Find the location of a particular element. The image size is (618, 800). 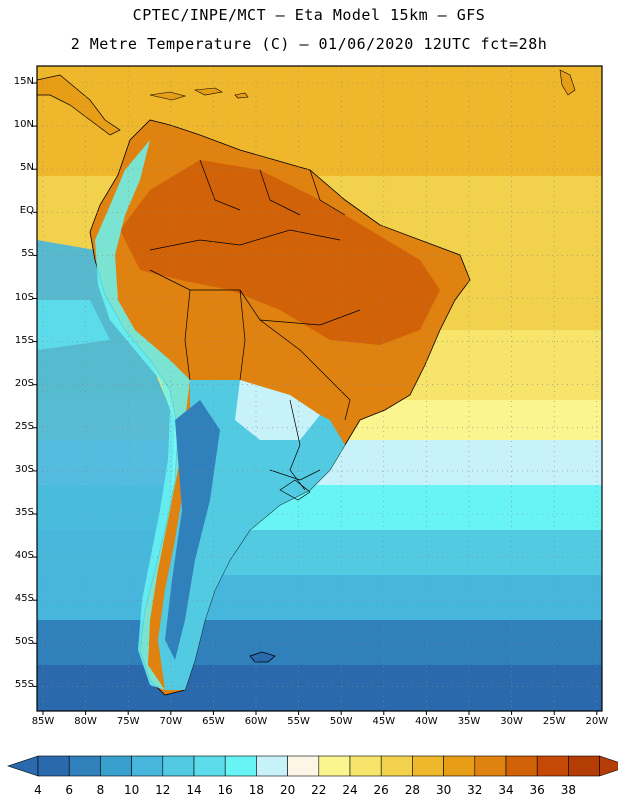

colorbar-under-arrow is located at coordinates (23, 766).